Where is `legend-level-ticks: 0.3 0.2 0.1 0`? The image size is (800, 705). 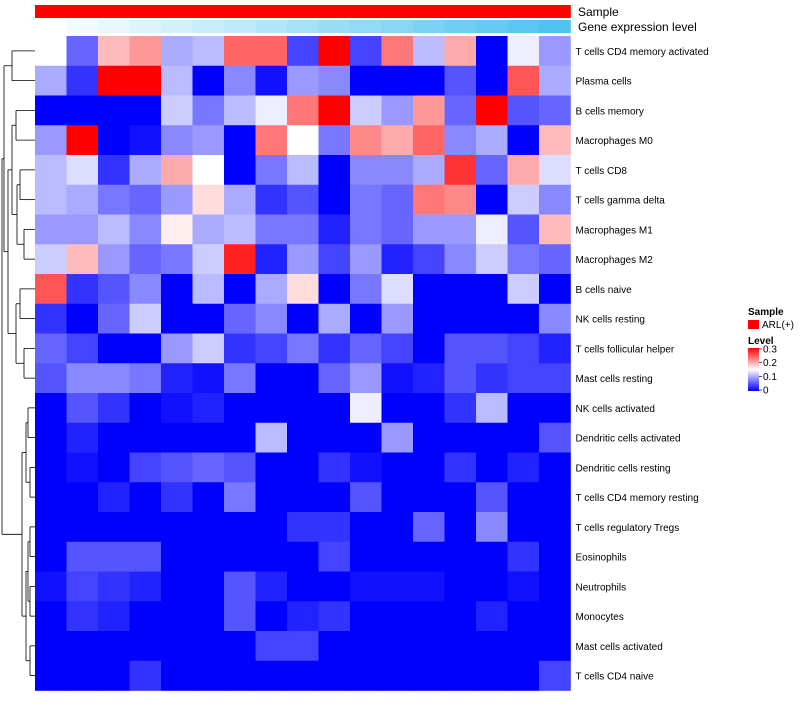 legend-level-ticks: 0.3 0.2 0.1 0 is located at coordinates (768, 371).